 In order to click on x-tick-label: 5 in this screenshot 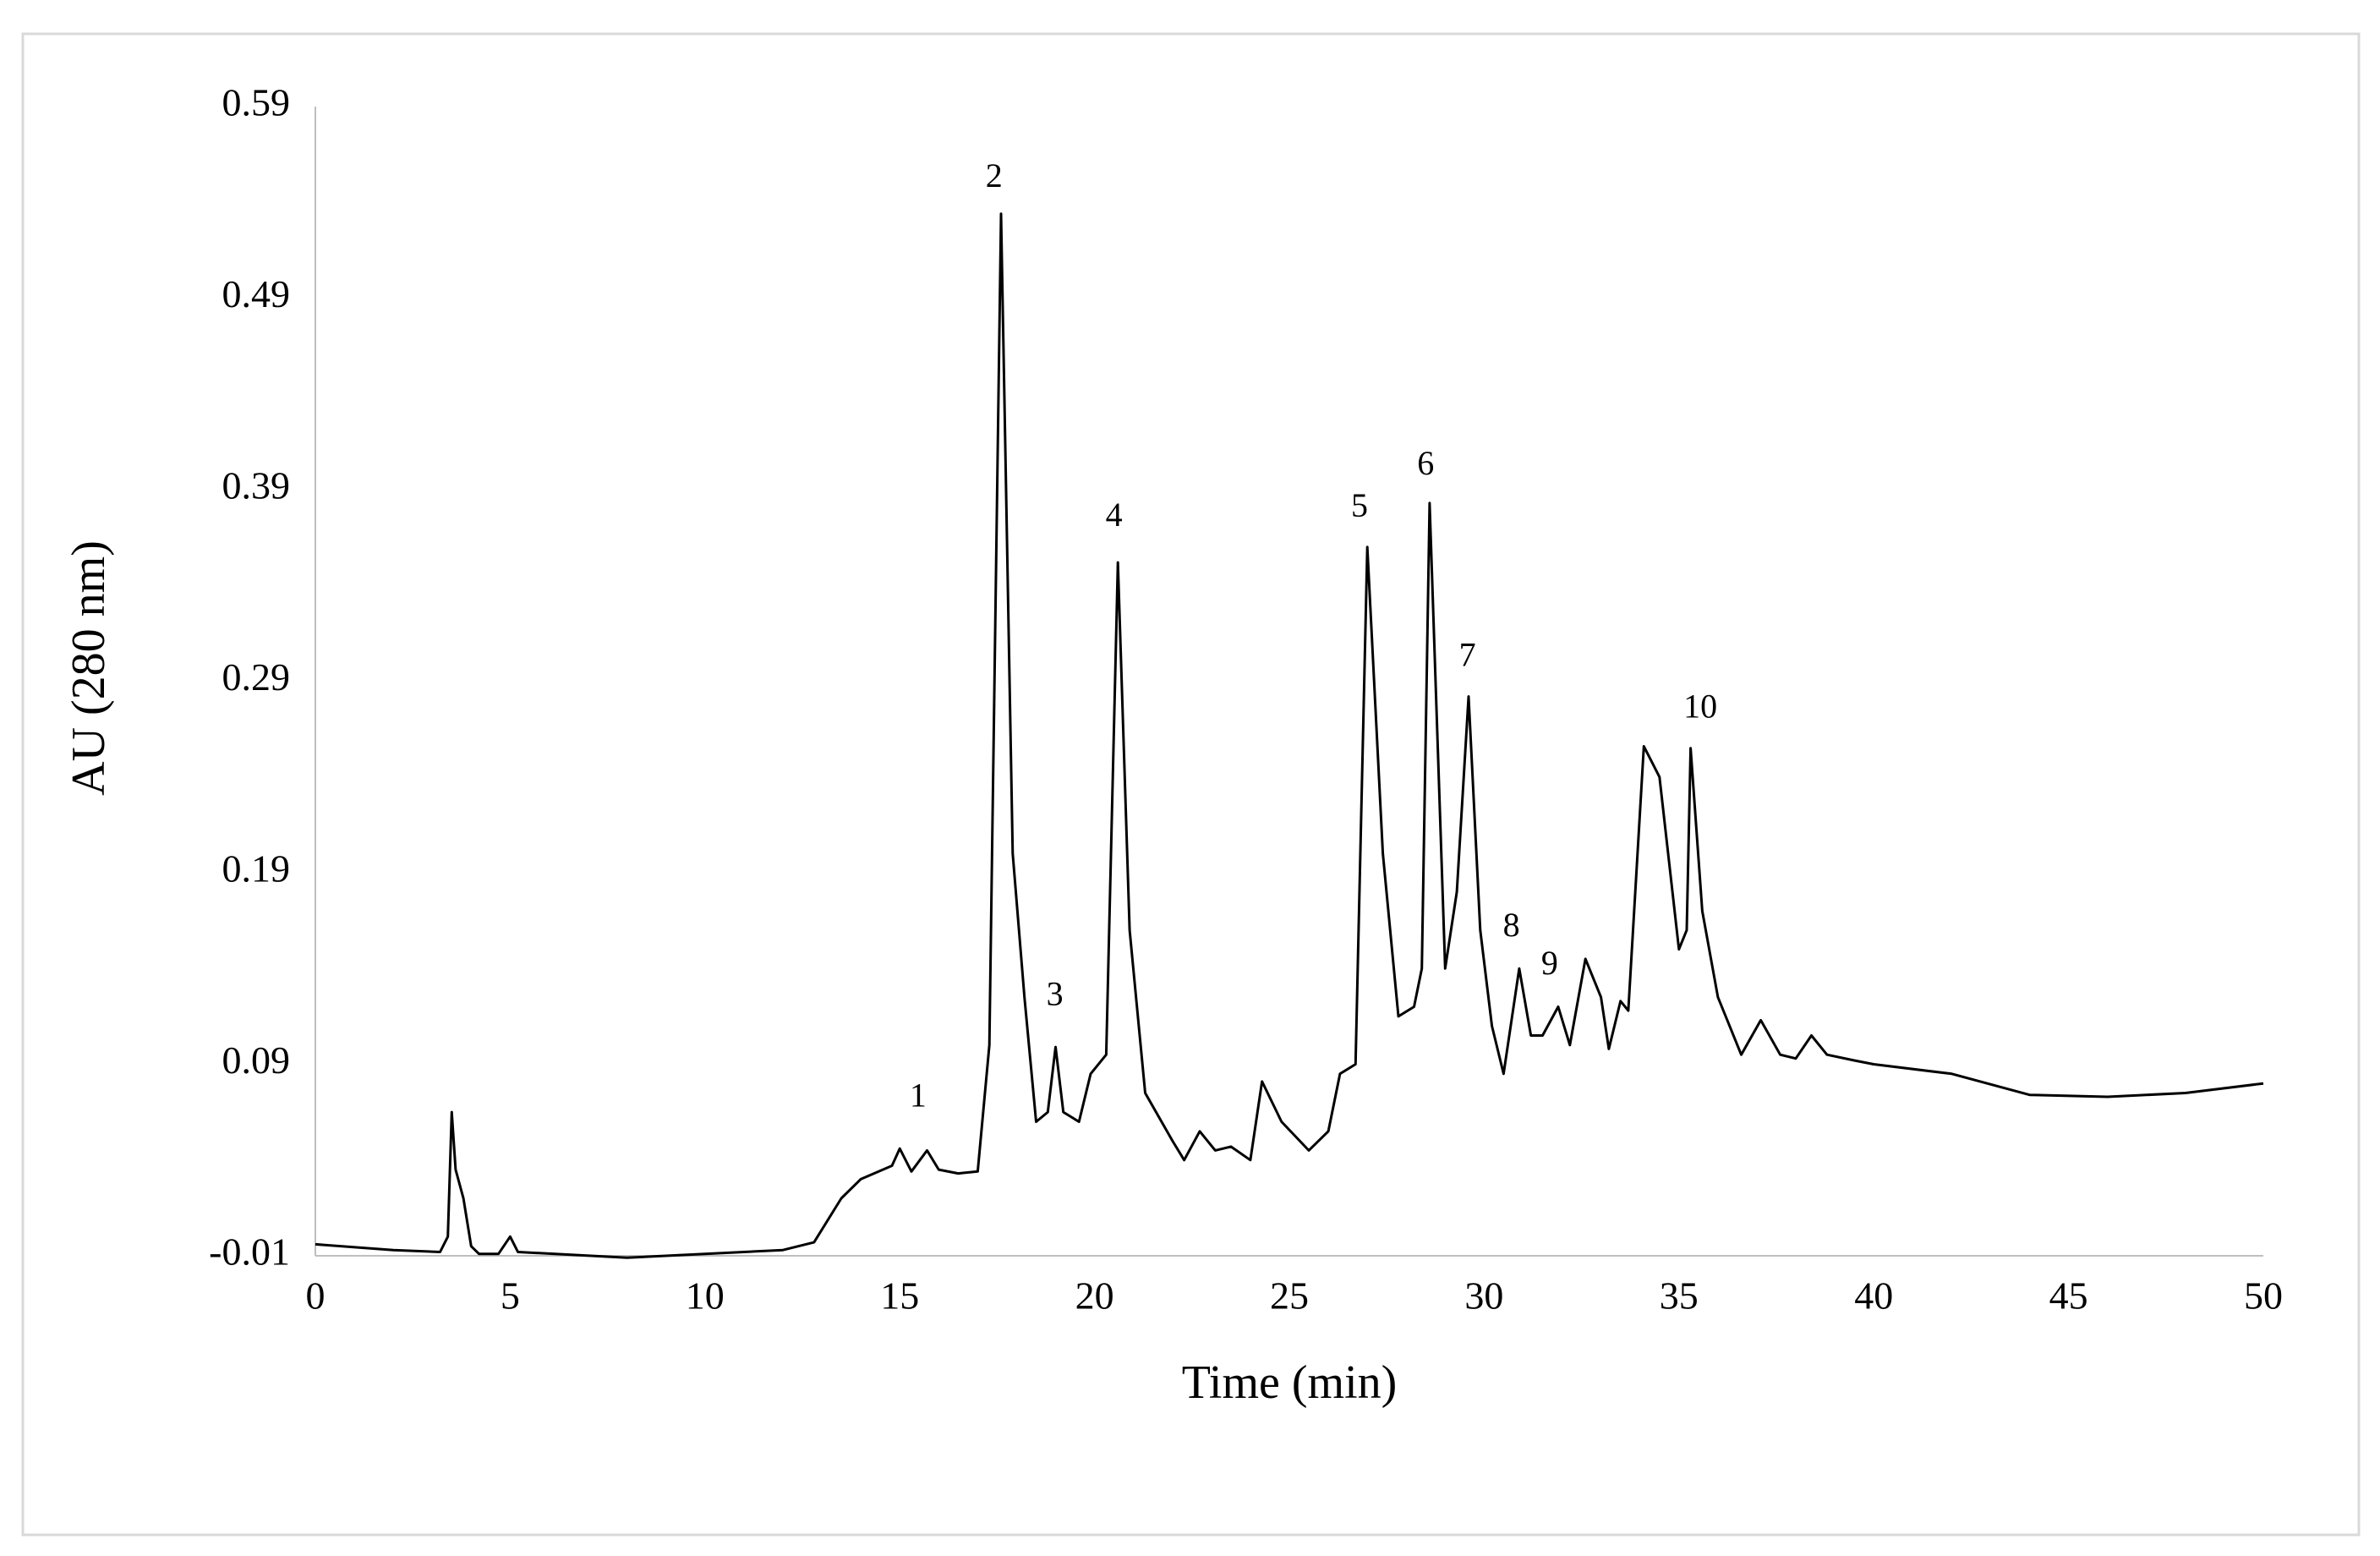, I will do `click(510, 1296)`.